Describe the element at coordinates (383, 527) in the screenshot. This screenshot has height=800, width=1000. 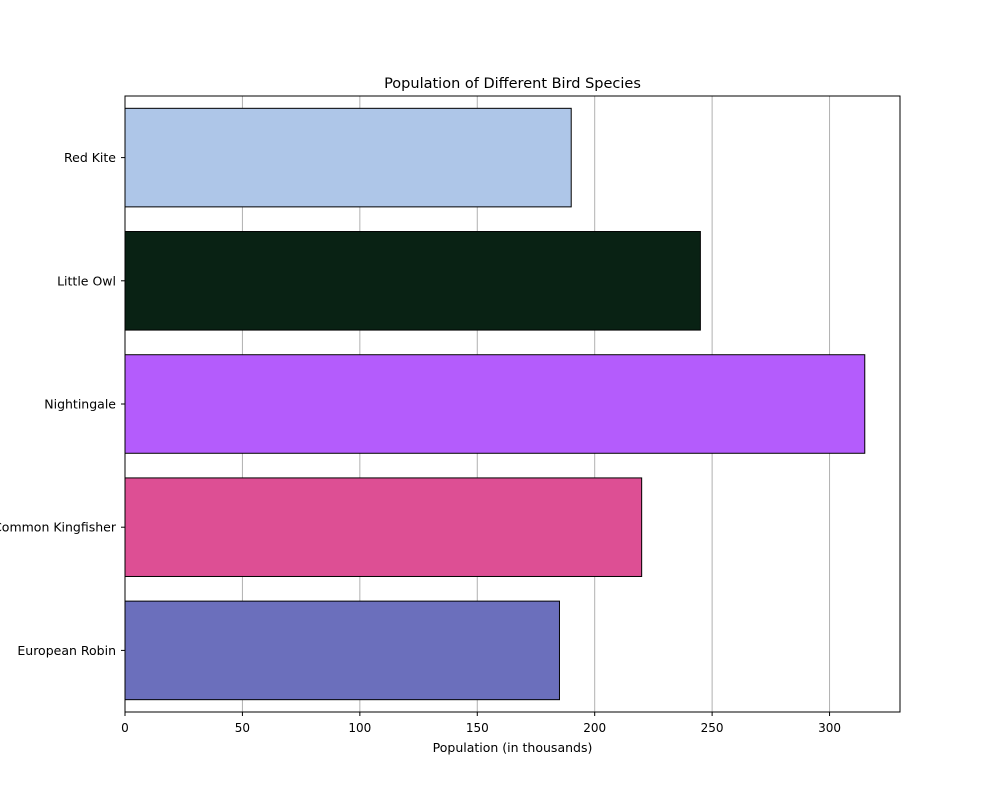
I see `bar-common-kingfisher` at that location.